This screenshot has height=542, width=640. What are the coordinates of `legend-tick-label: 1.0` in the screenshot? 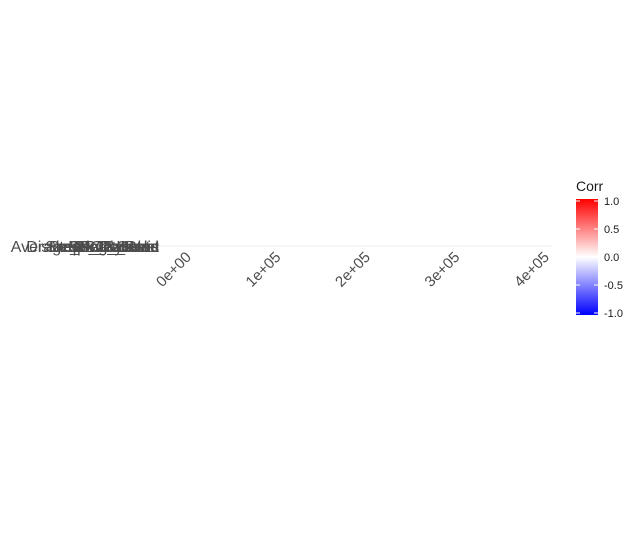 It's located at (611, 202).